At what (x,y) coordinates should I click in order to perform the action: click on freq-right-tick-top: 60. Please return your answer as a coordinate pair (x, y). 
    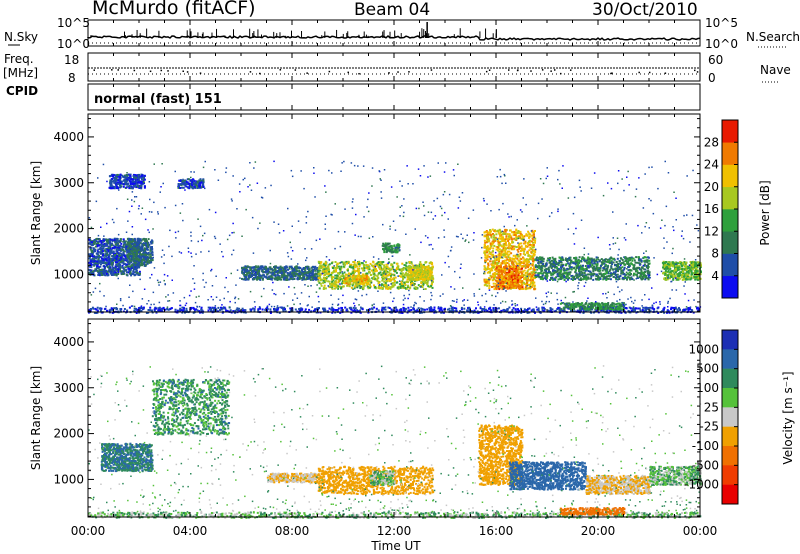
    Looking at the image, I should click on (716, 60).